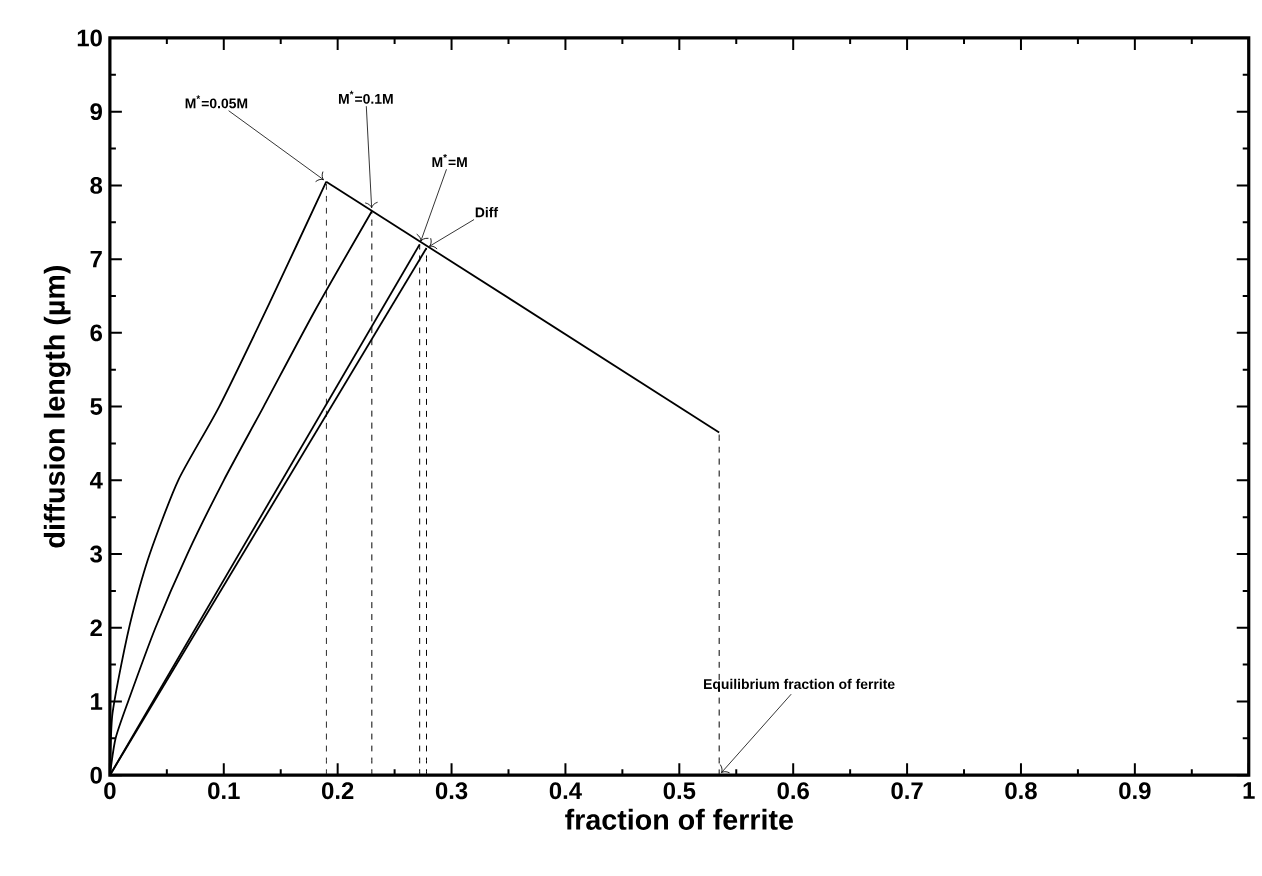 This screenshot has width=1262, height=876. What do you see at coordinates (1135, 791) in the screenshot?
I see `x-tick-label: 0.9` at bounding box center [1135, 791].